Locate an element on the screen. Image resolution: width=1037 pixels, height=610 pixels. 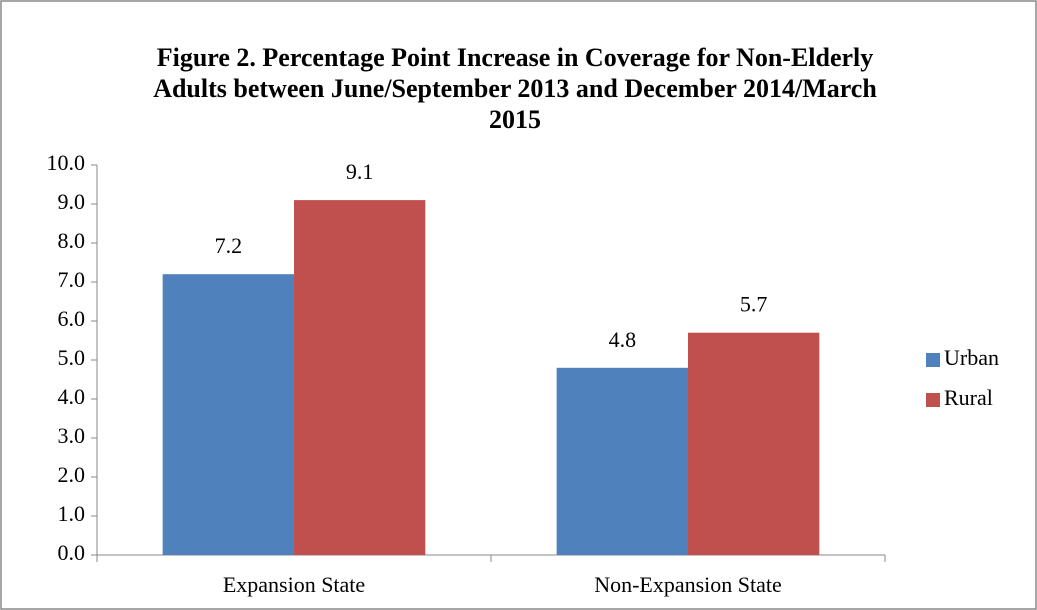
y-tick-label: 9.0 is located at coordinates (72, 201).